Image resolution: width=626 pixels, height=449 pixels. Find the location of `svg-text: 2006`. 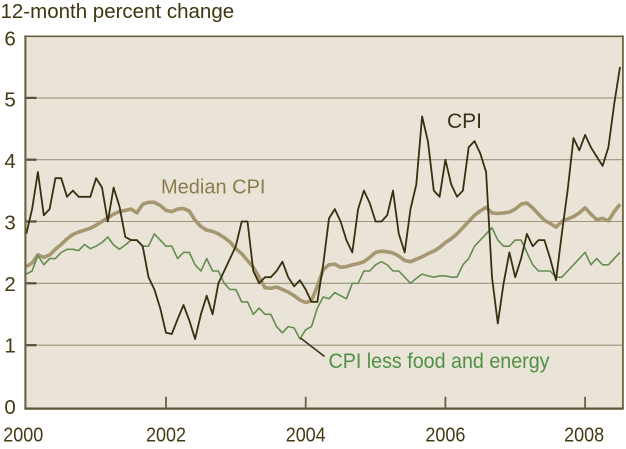

svg-text: 2006 is located at coordinates (445, 434).